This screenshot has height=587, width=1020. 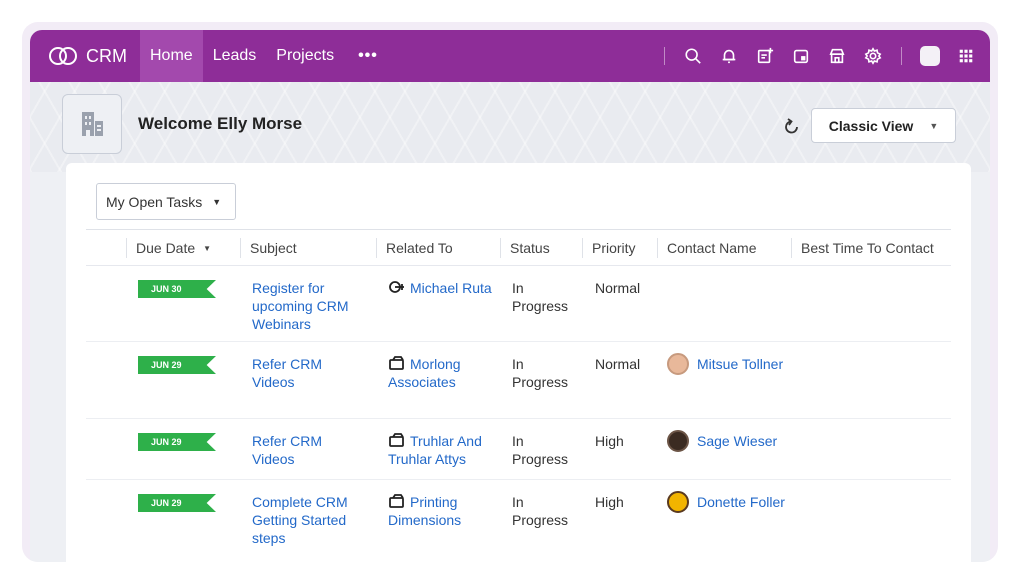 I want to click on related-to-cell: Morlong Associates, so click(x=443, y=373).